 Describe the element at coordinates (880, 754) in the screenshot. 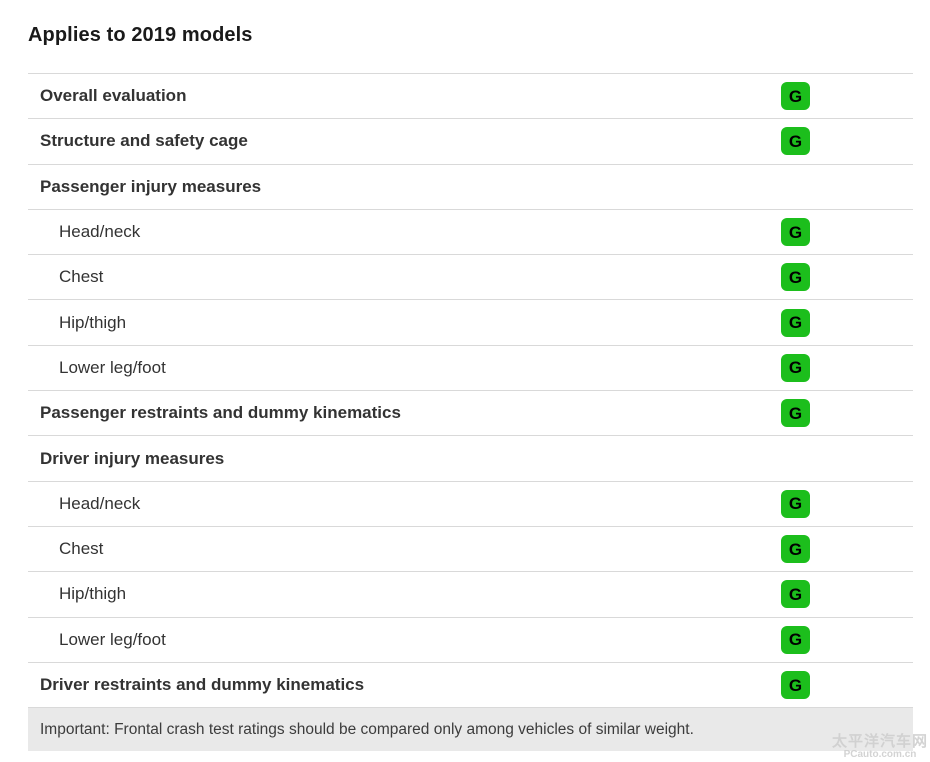

I see `watermark-site-url: PCauto.com.cn` at that location.